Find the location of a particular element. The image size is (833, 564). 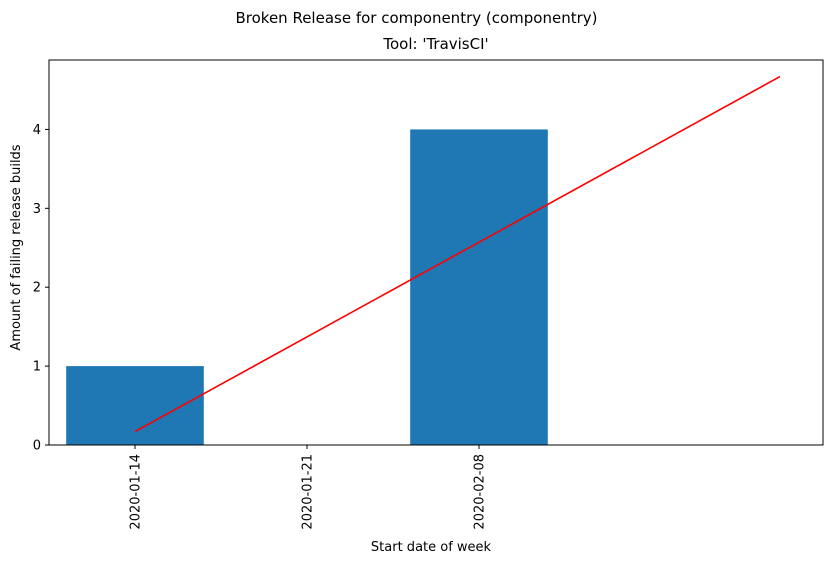

x-tick-label-2020-01-14: 2020-01-14 is located at coordinates (136, 492).